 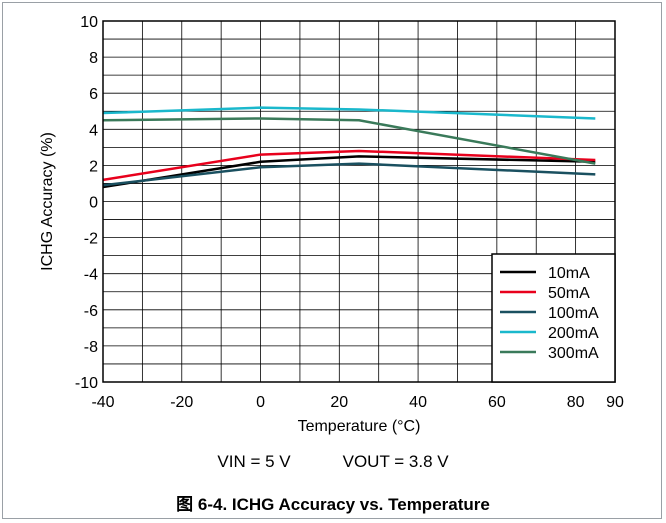 What do you see at coordinates (93, 94) in the screenshot?
I see `y-tick-label: 6` at bounding box center [93, 94].